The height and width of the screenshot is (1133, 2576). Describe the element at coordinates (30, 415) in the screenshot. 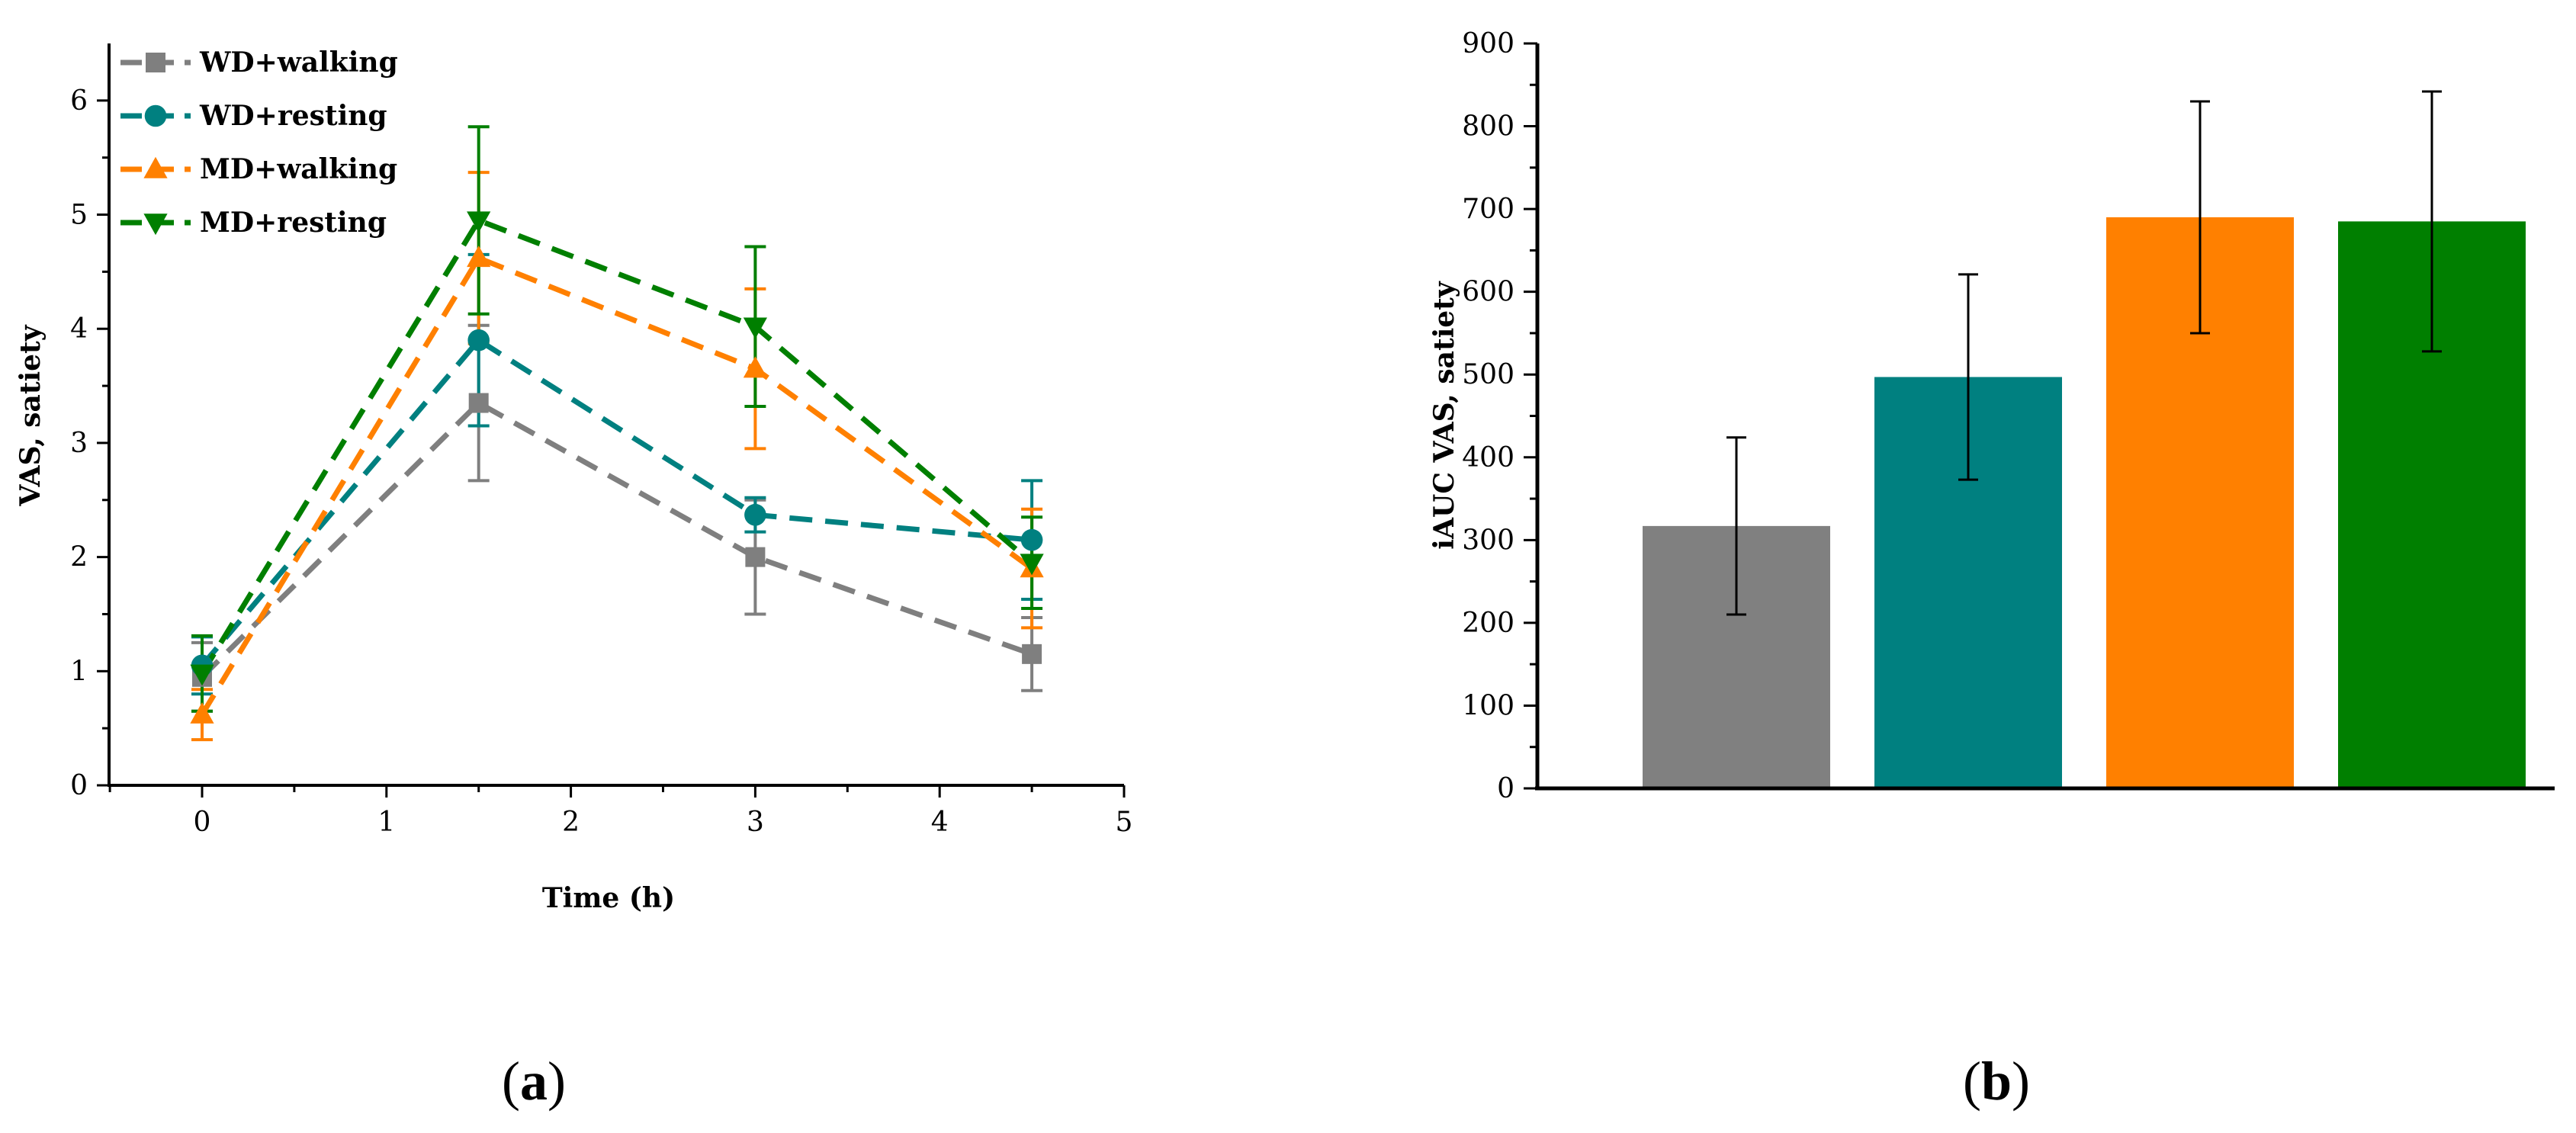

I see `y-axis-title: VAS, satiety` at that location.